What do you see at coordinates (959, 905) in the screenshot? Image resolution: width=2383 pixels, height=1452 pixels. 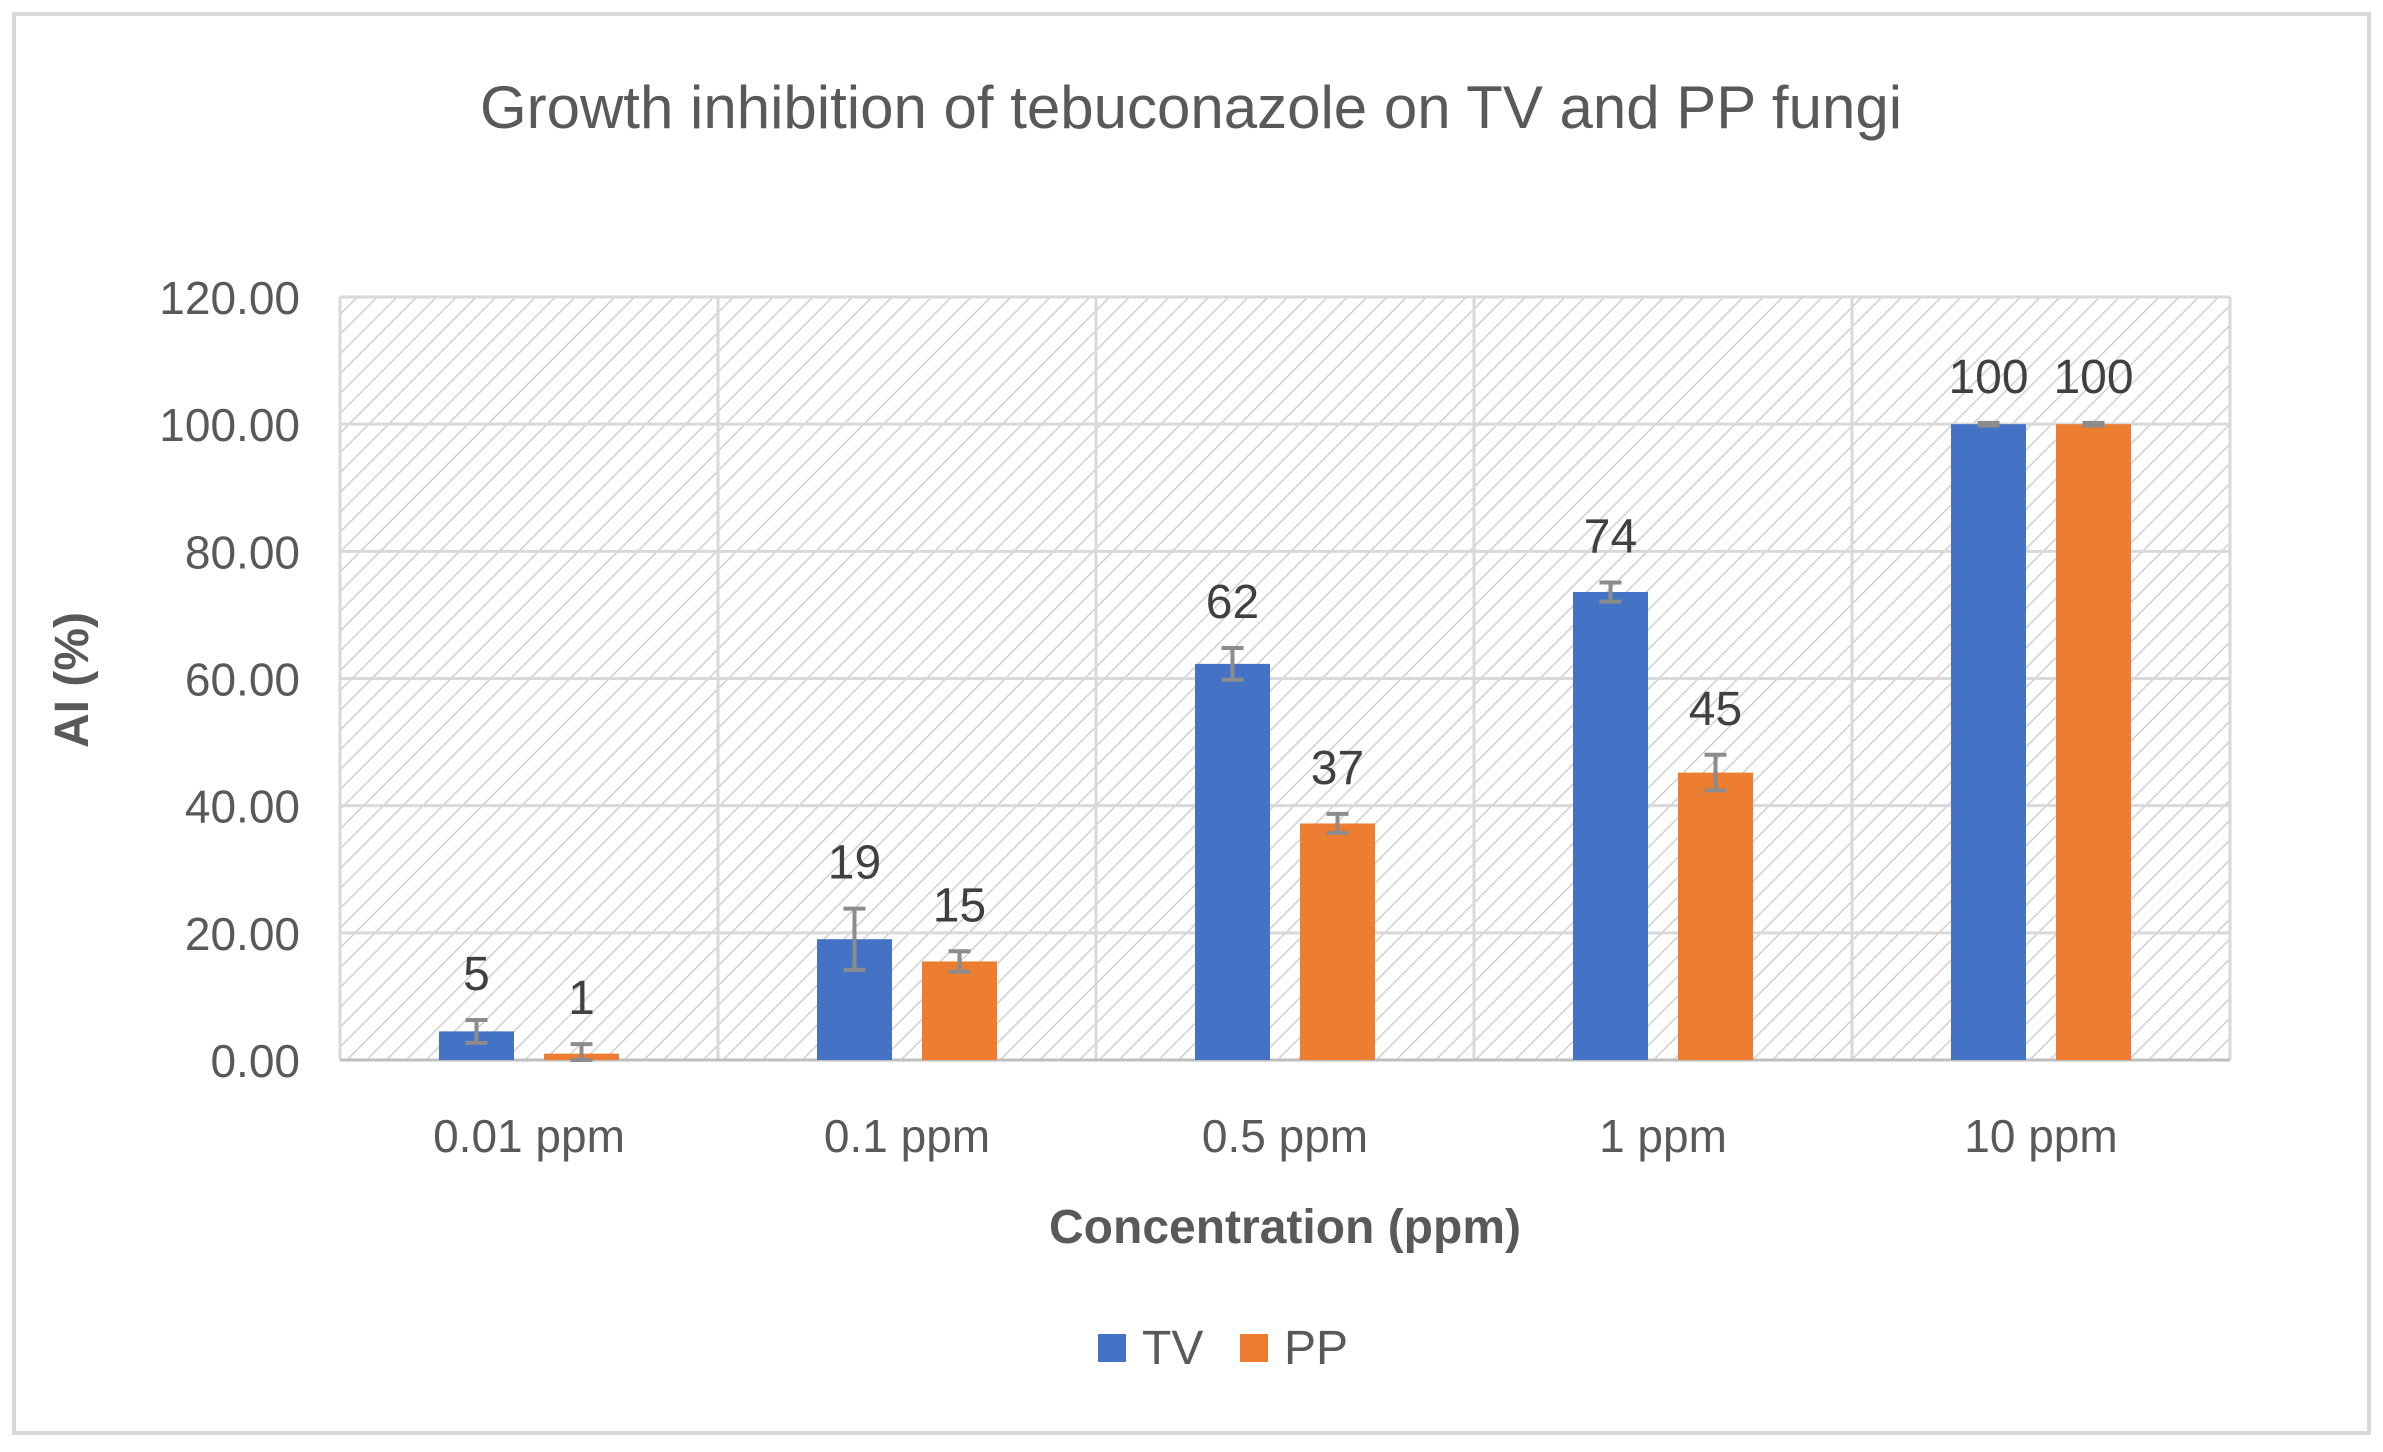 I see `data-label-pp: 15` at bounding box center [959, 905].